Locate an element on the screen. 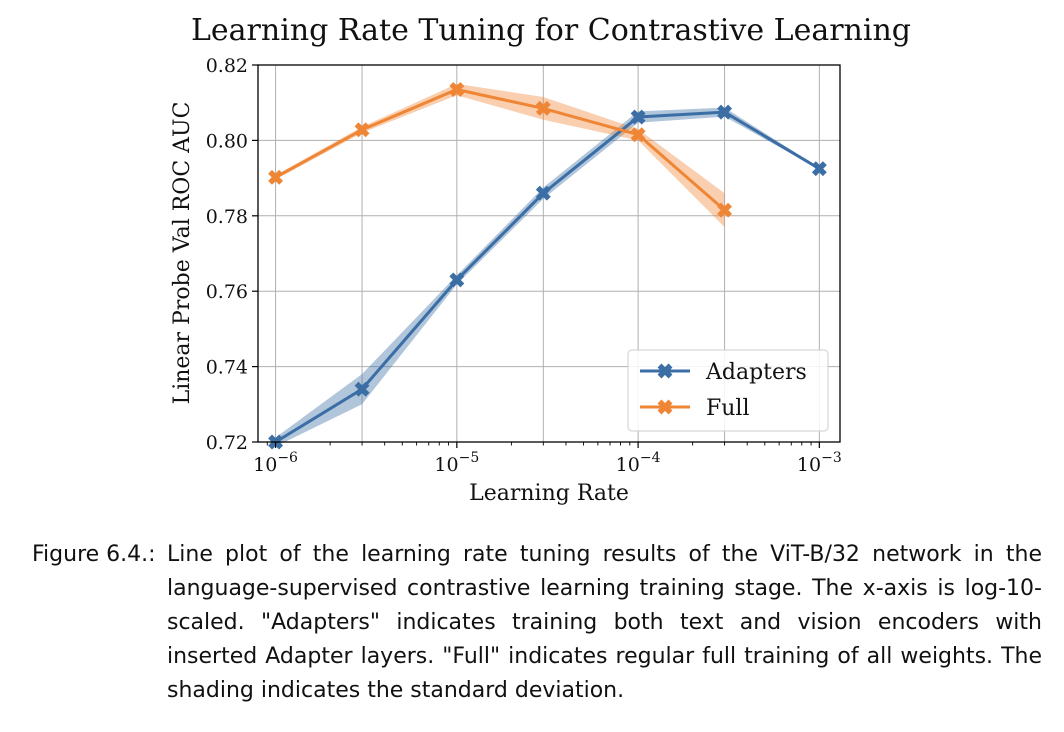  caption-label: Figure 6.4.: is located at coordinates (94, 554).